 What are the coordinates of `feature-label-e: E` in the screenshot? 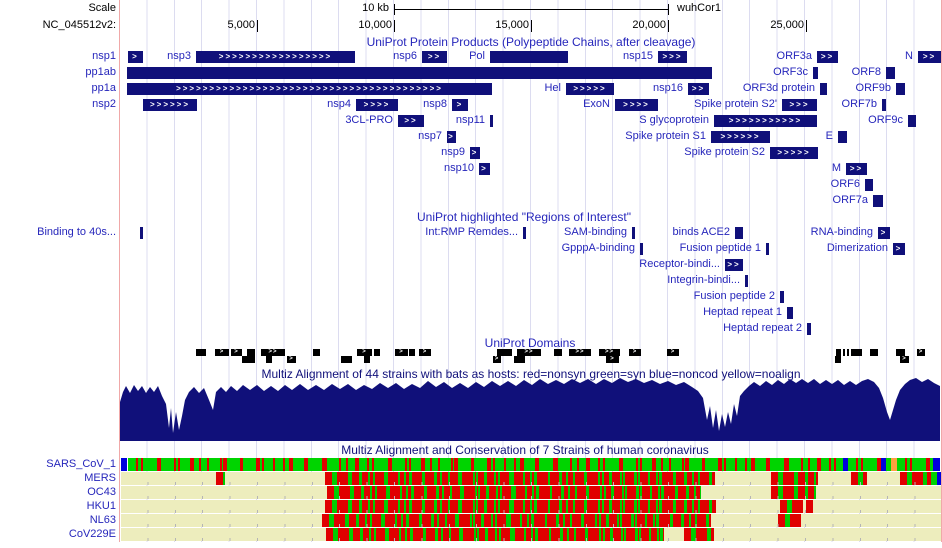 It's located at (829, 136).